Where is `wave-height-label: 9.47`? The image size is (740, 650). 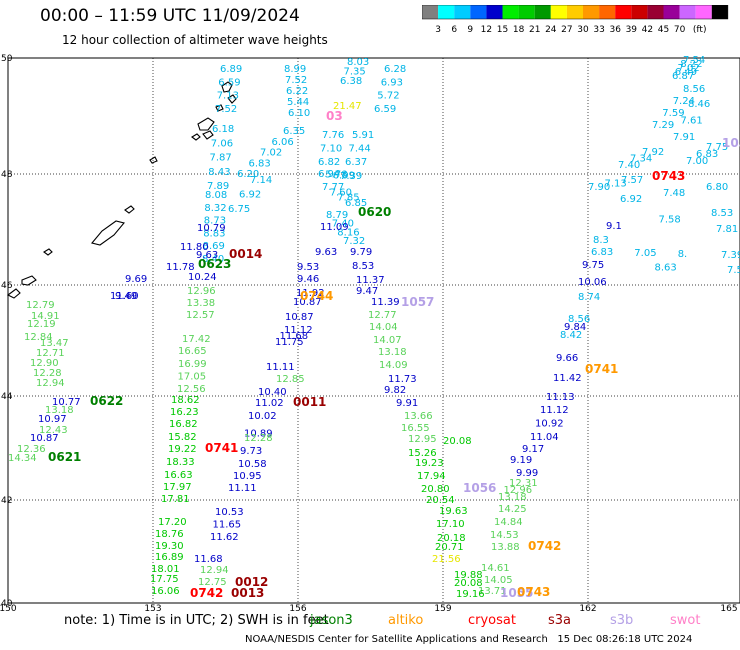 wave-height-label: 9.47 is located at coordinates (367, 291).